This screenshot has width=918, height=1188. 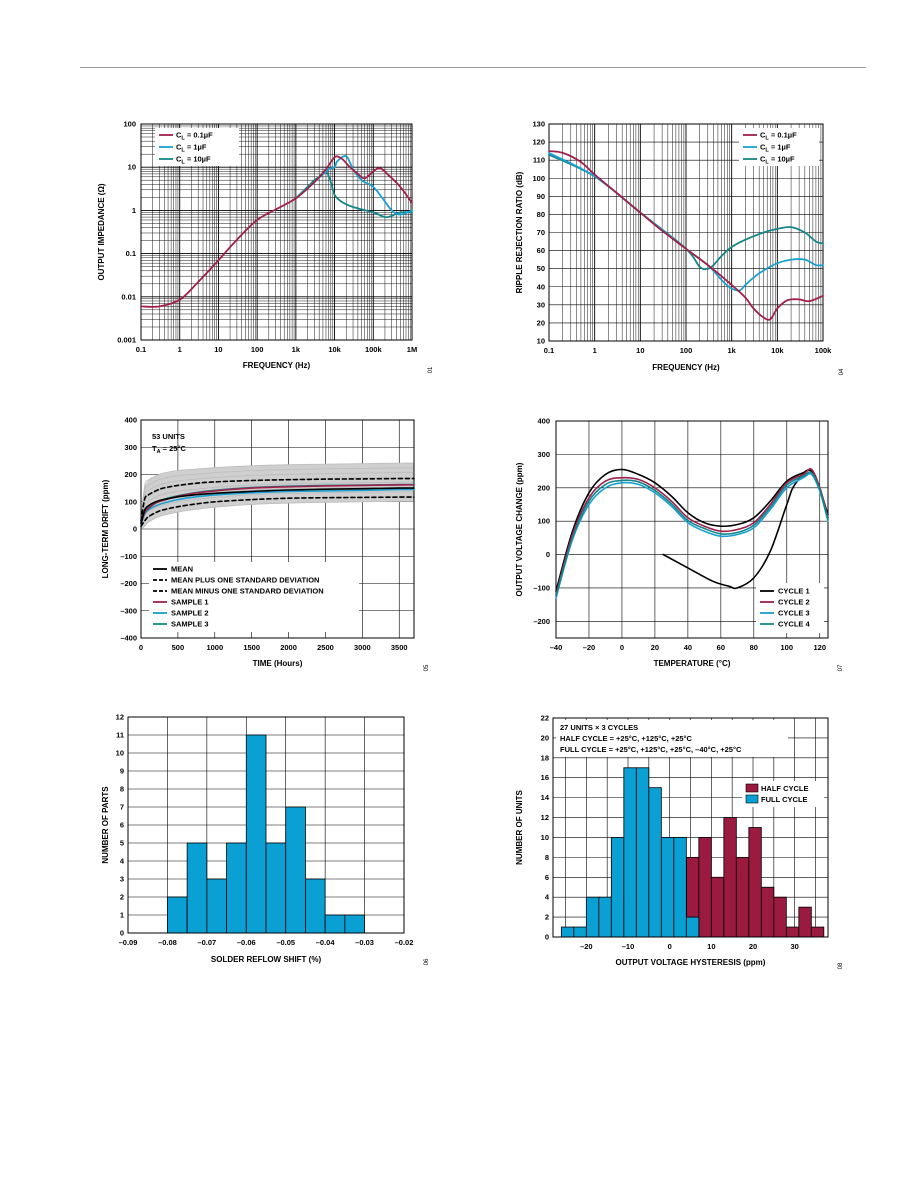 What do you see at coordinates (672, 738) in the screenshot?
I see `annotation-box` at bounding box center [672, 738].